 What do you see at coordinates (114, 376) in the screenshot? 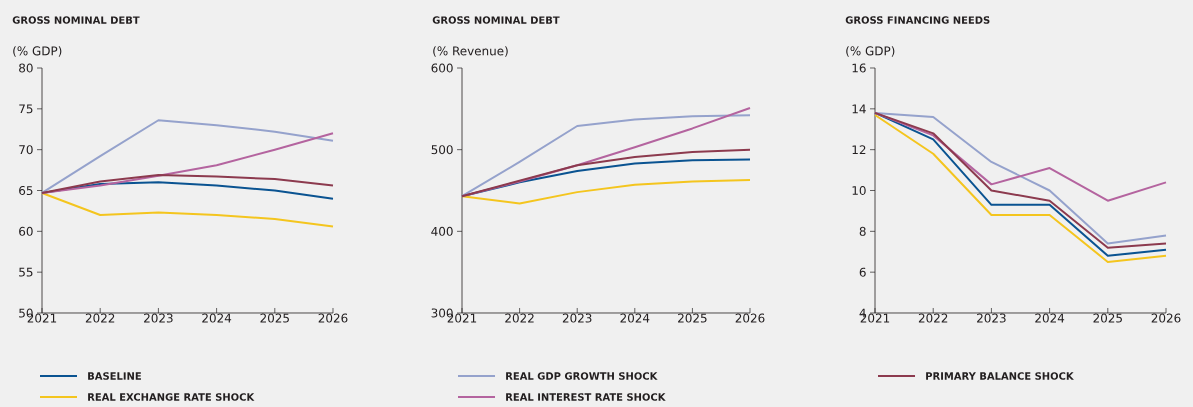
I see `legend-label: BASELINE` at bounding box center [114, 376].